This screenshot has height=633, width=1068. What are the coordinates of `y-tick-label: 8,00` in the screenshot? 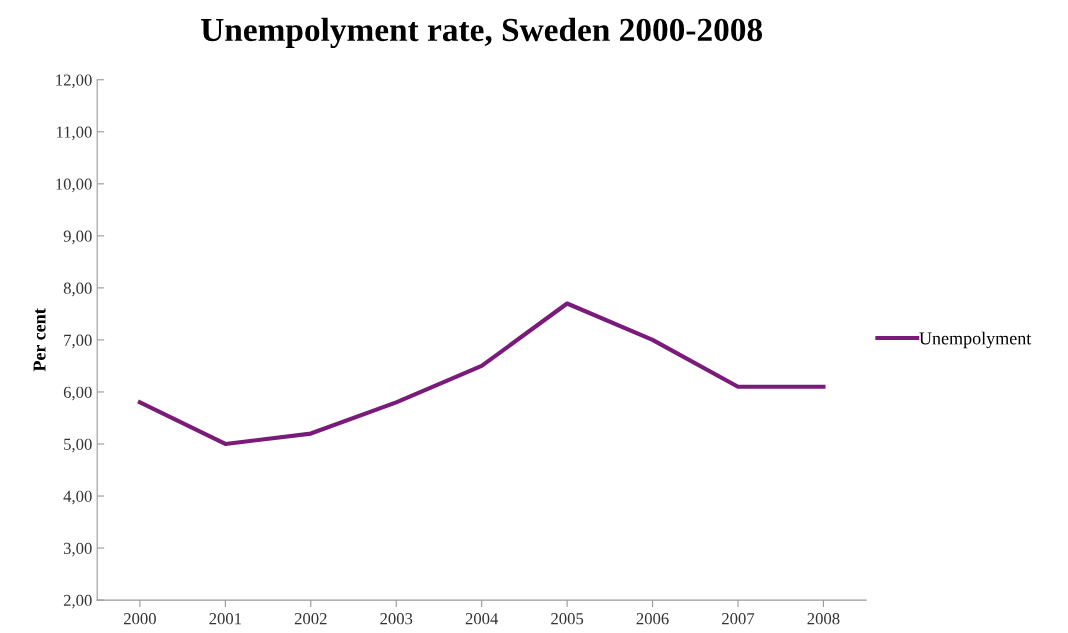 It's located at (77, 289).